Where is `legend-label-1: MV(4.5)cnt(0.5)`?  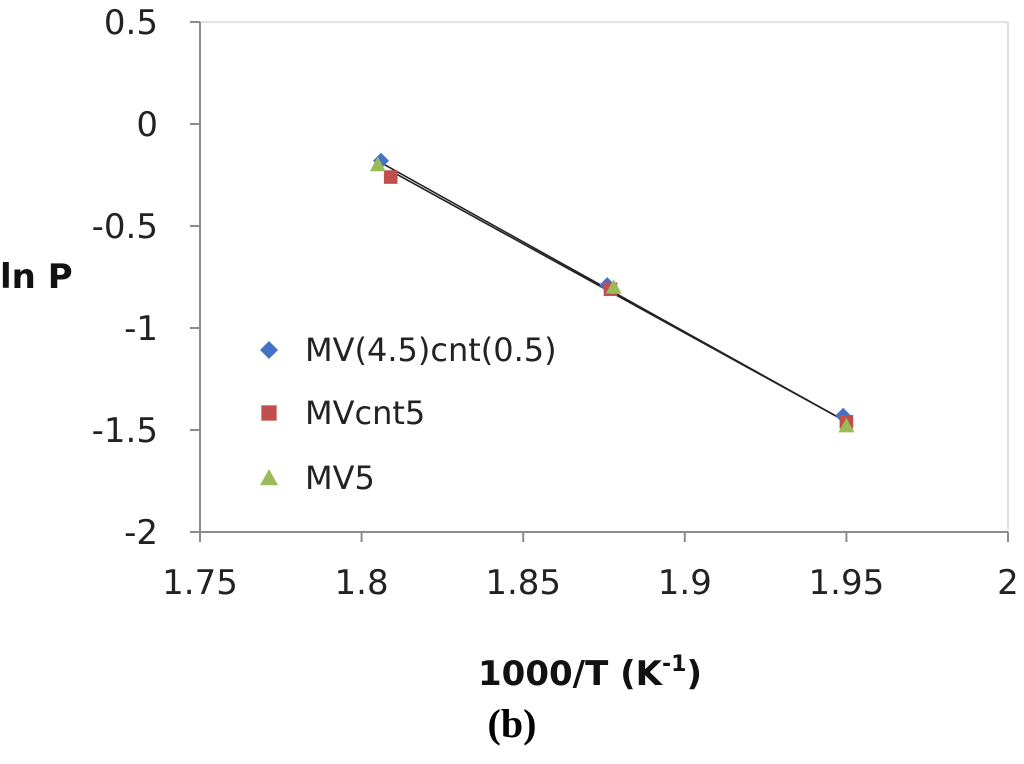
legend-label-1: MV(4.5)cnt(0.5) is located at coordinates (431, 350).